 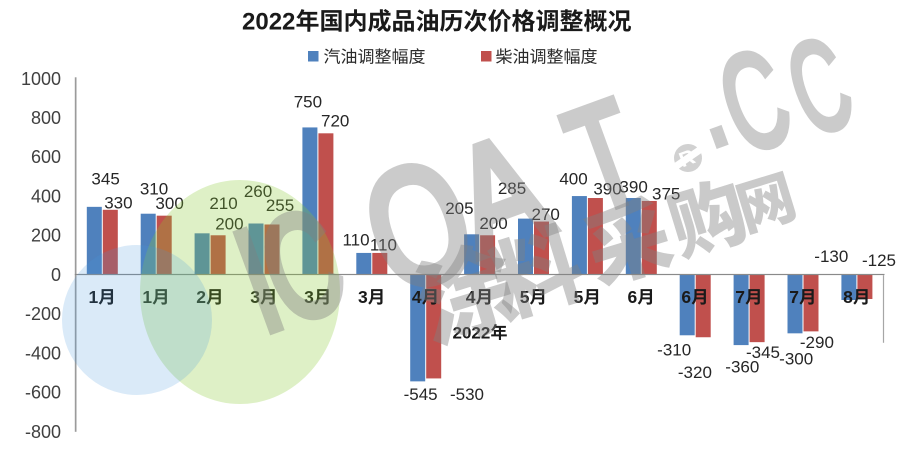 What do you see at coordinates (687, 158) in the screenshot?
I see `svg-text: R` at bounding box center [687, 158].